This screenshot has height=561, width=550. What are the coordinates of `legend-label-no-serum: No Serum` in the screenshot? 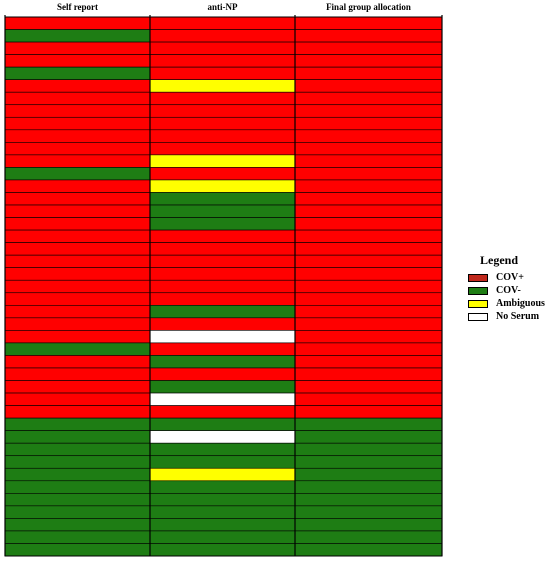 It's located at (518, 316).